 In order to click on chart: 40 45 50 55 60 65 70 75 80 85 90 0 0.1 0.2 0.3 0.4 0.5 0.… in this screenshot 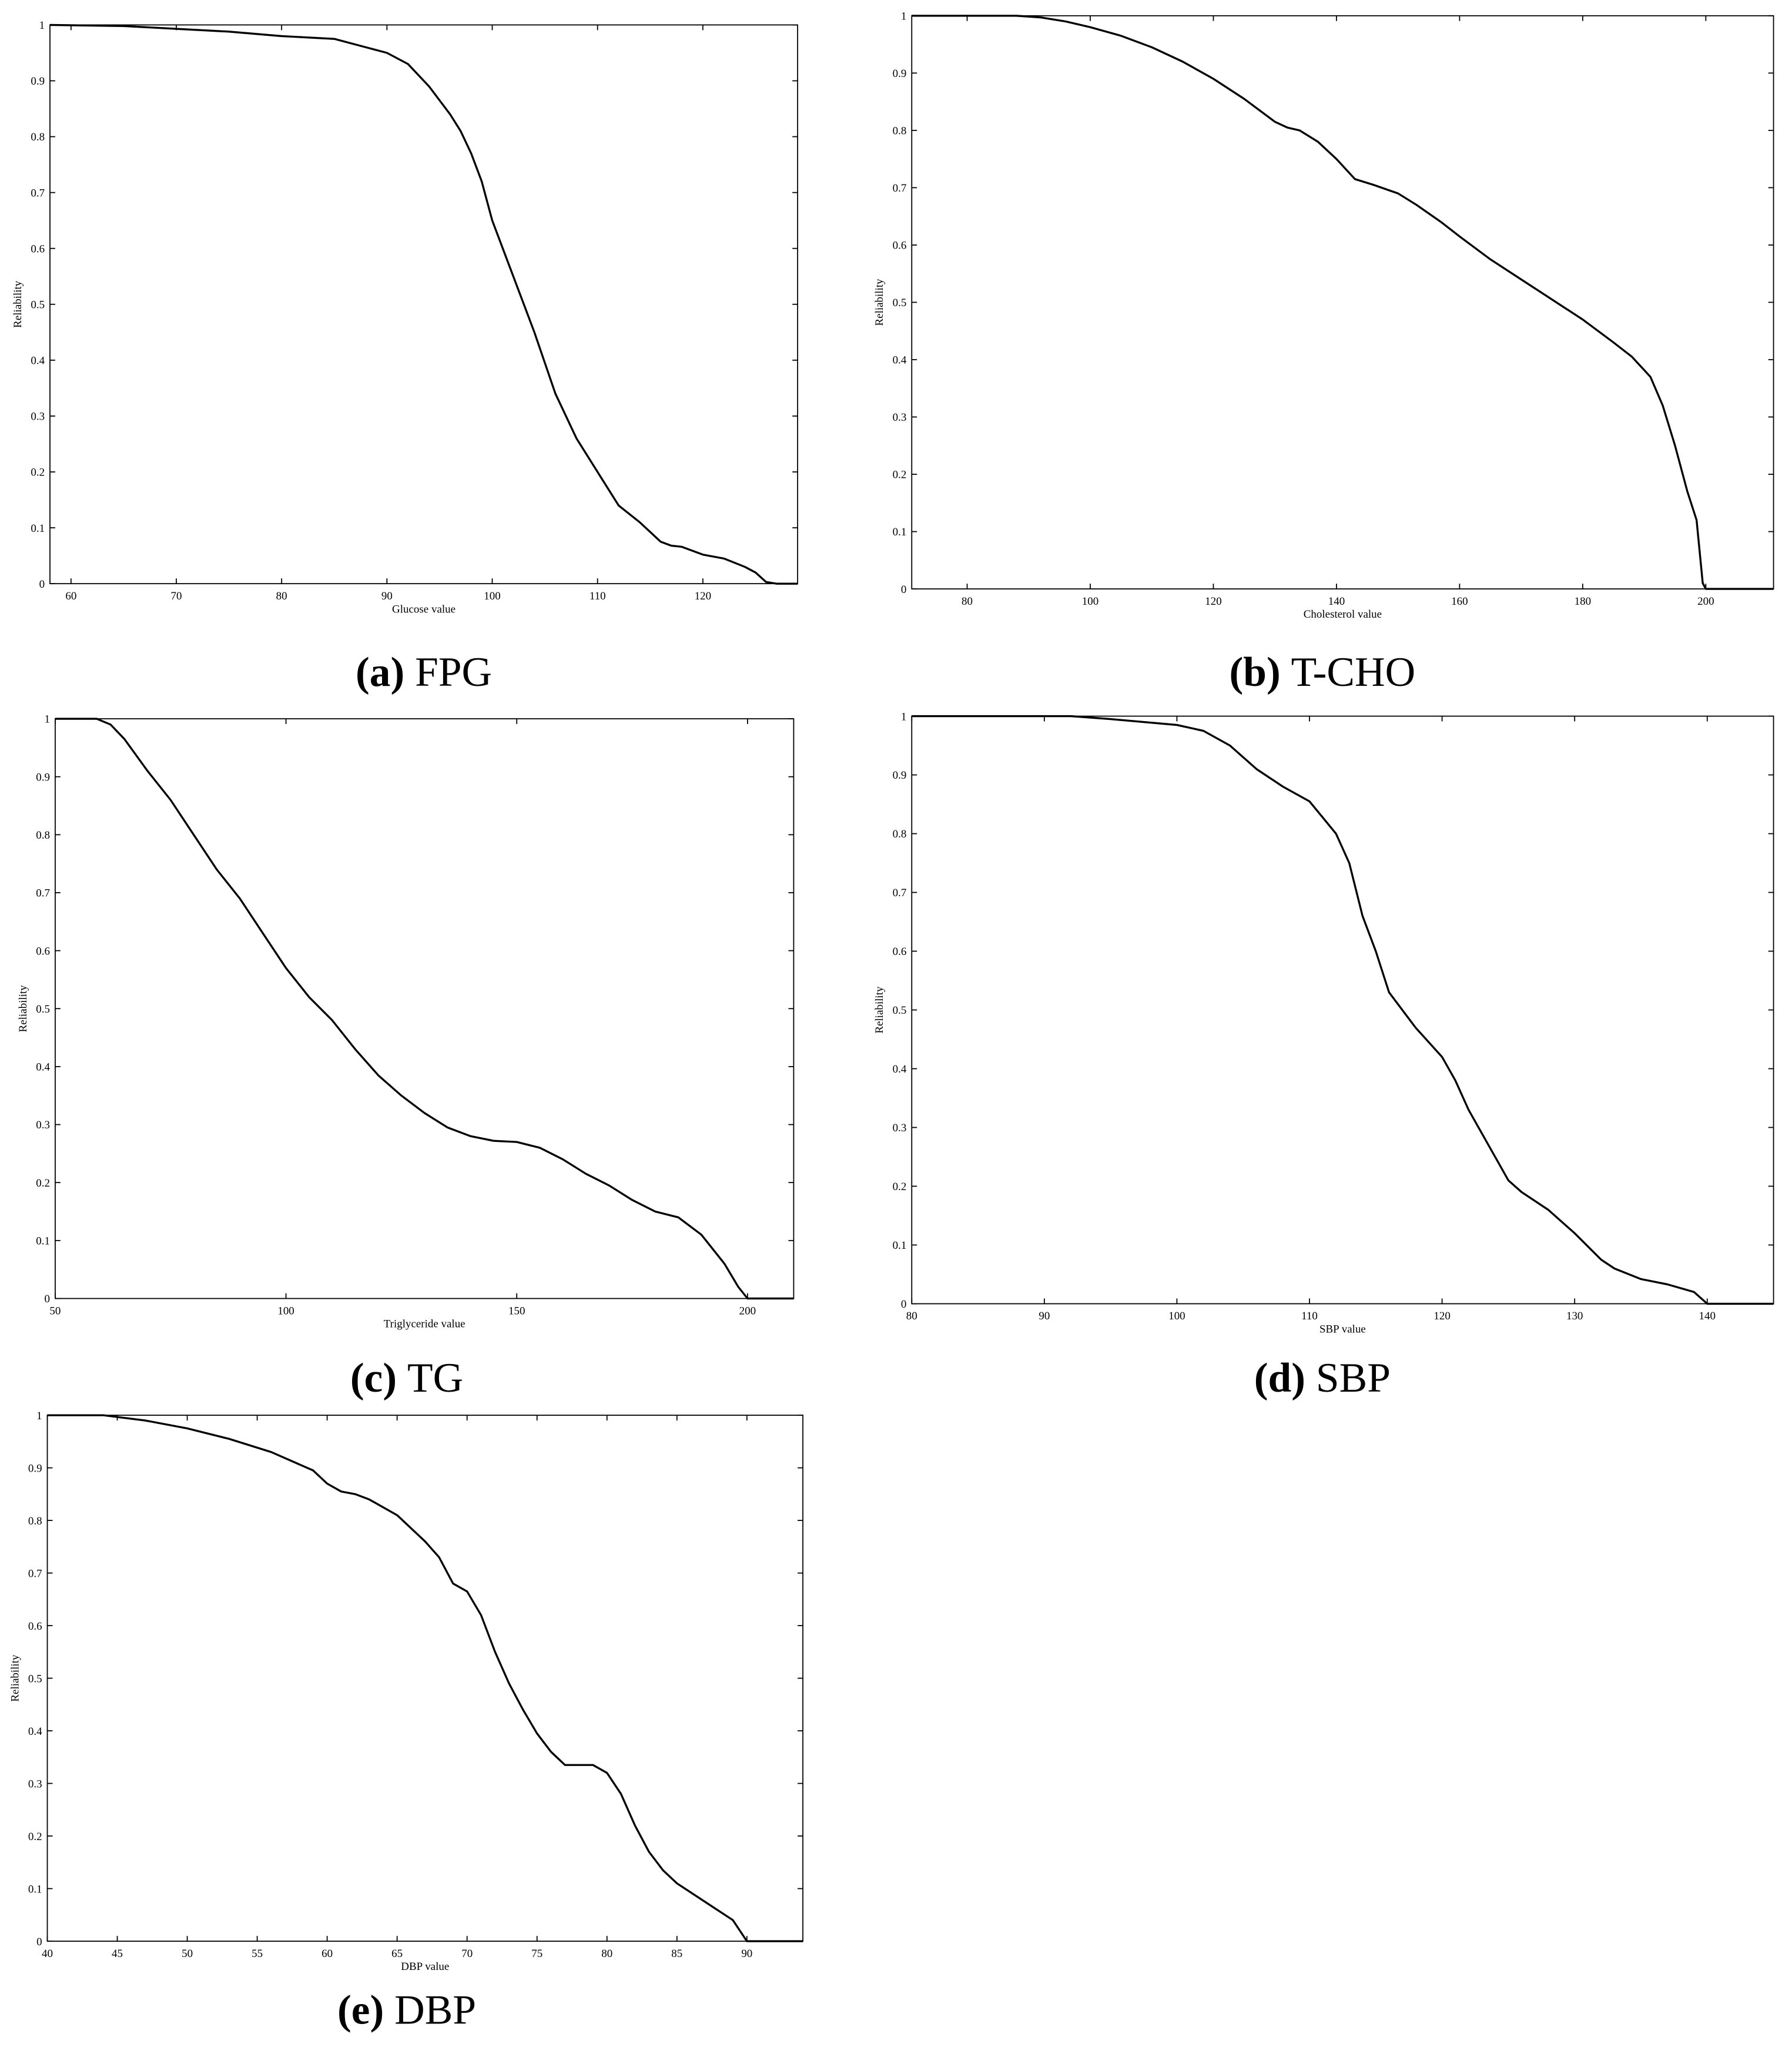, I will do `click(406, 1722)`.